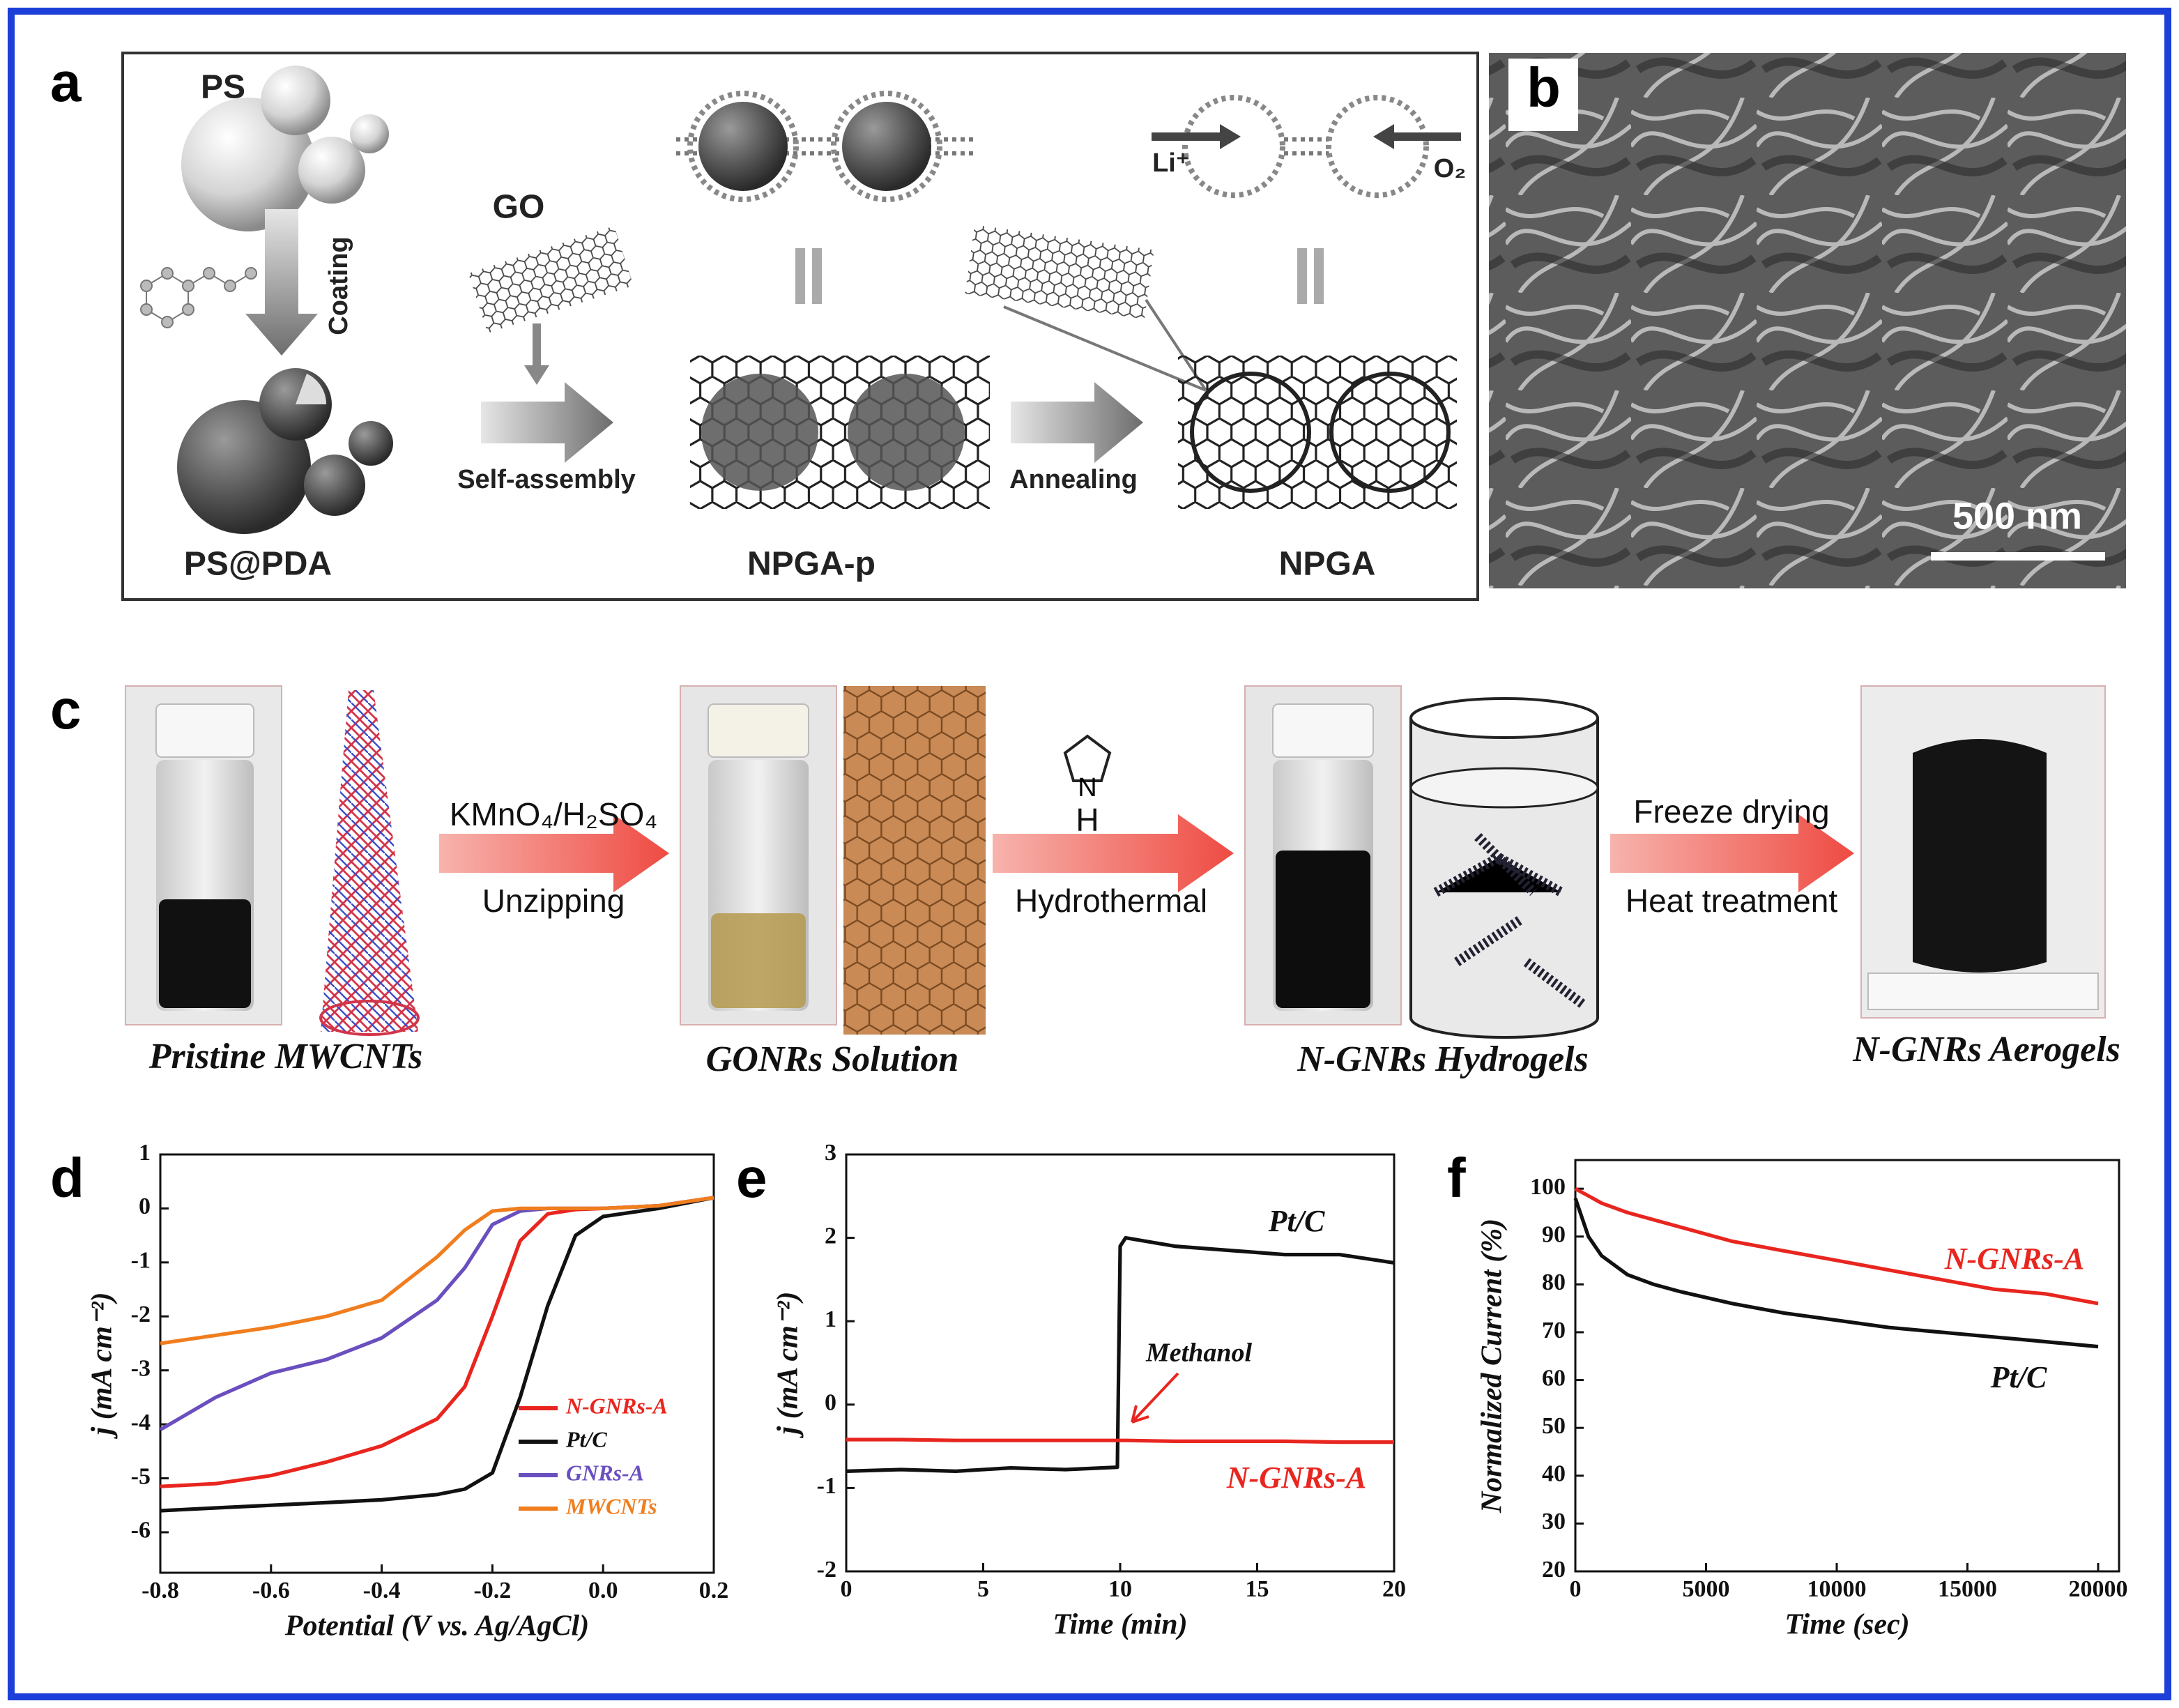  Describe the element at coordinates (1390, 432) in the screenshot. I see `pore` at that location.